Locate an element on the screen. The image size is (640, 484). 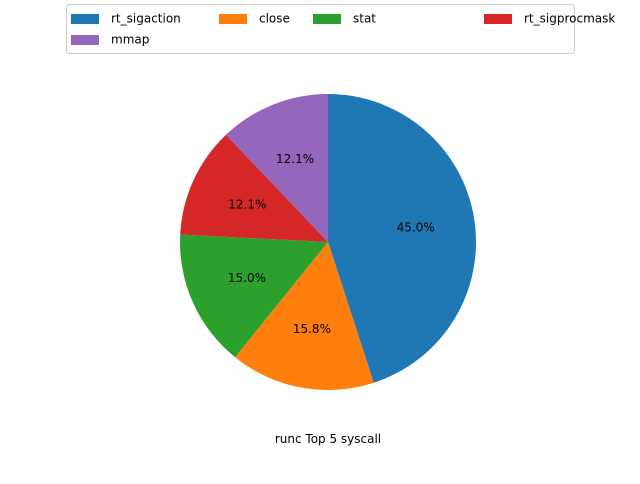
pie-slice-rt-sigprocmask is located at coordinates (254, 188).